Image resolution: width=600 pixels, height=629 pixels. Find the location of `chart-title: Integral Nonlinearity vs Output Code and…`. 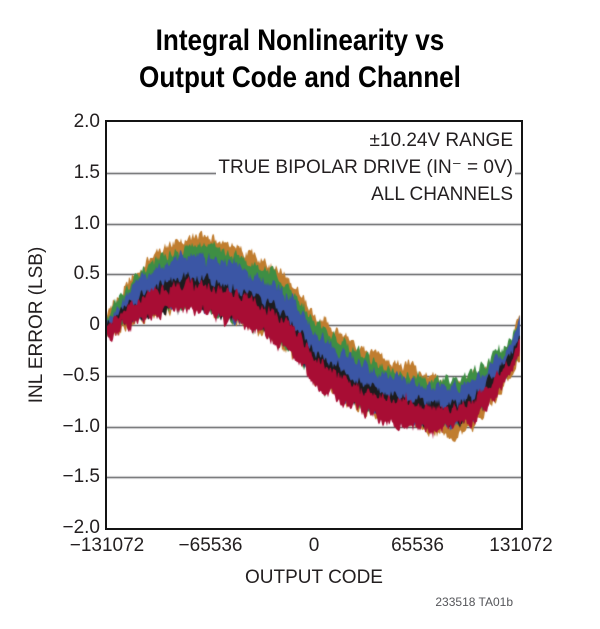

chart-title: Integral Nonlinearity vs Output Code and… is located at coordinates (300, 59).